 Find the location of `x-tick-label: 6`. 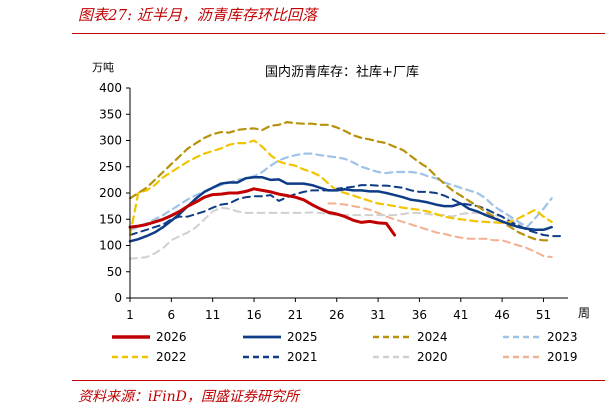

x-tick-label: 6 is located at coordinates (172, 315).